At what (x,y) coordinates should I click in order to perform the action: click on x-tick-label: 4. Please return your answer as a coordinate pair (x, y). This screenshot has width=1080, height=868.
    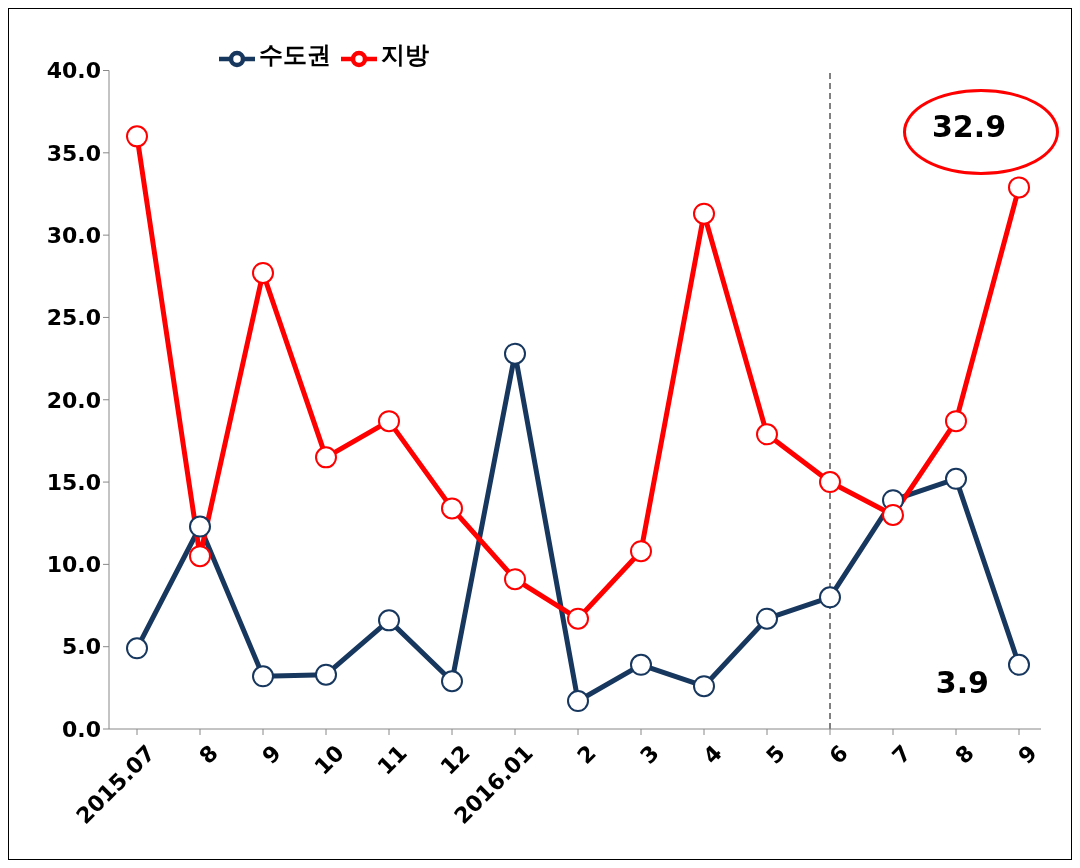
    Looking at the image, I should click on (712, 754).